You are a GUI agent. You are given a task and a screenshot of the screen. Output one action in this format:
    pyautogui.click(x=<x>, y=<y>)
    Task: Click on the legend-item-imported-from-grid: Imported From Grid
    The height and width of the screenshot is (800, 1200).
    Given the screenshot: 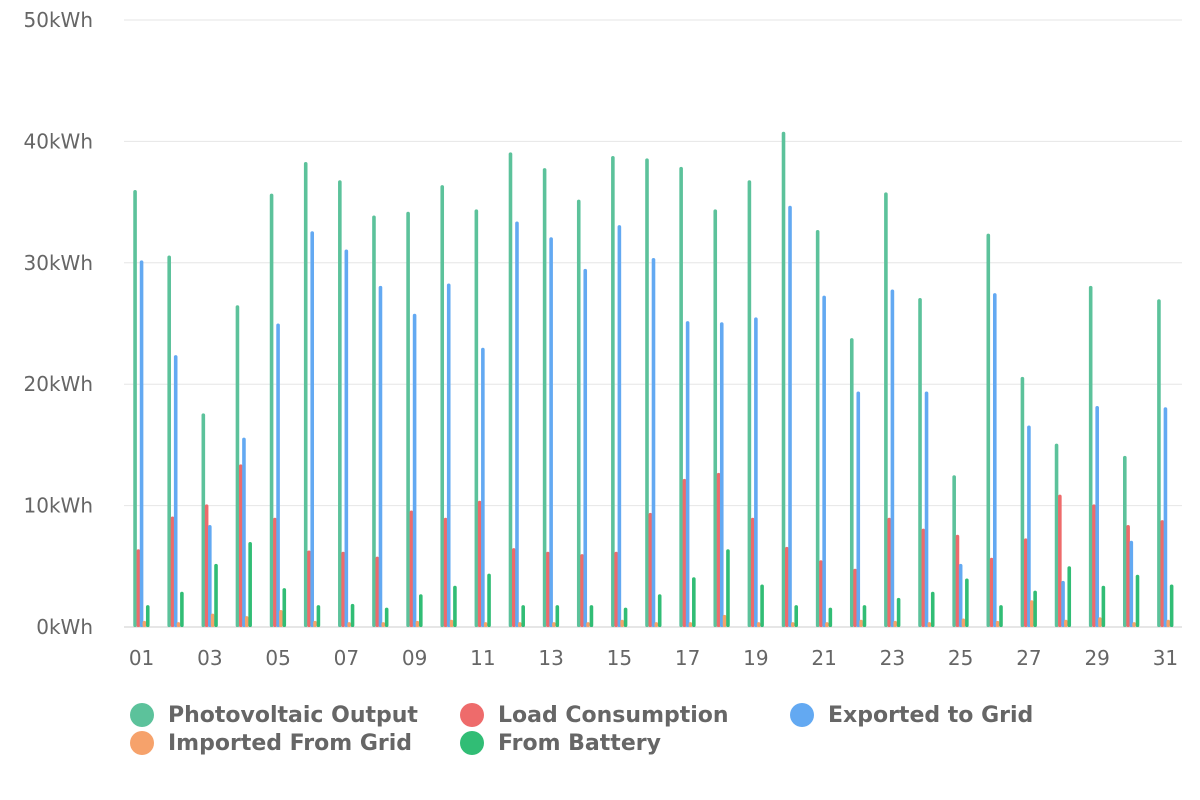 What is the action you would take?
    pyautogui.click(x=295, y=743)
    